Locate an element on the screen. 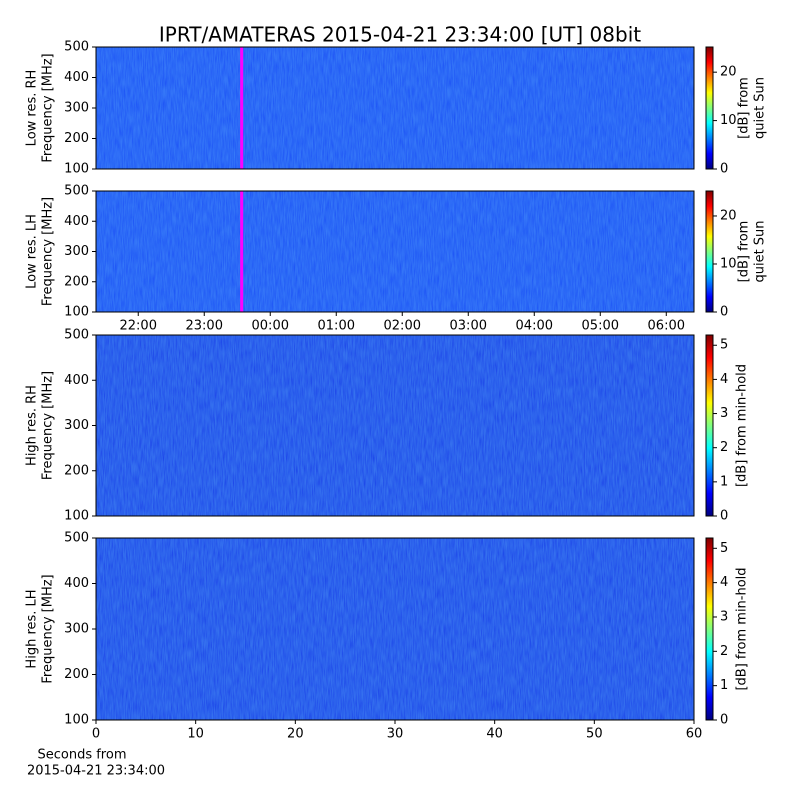 This screenshot has height=800, width=800. x-tick-label: 10 is located at coordinates (195, 734).